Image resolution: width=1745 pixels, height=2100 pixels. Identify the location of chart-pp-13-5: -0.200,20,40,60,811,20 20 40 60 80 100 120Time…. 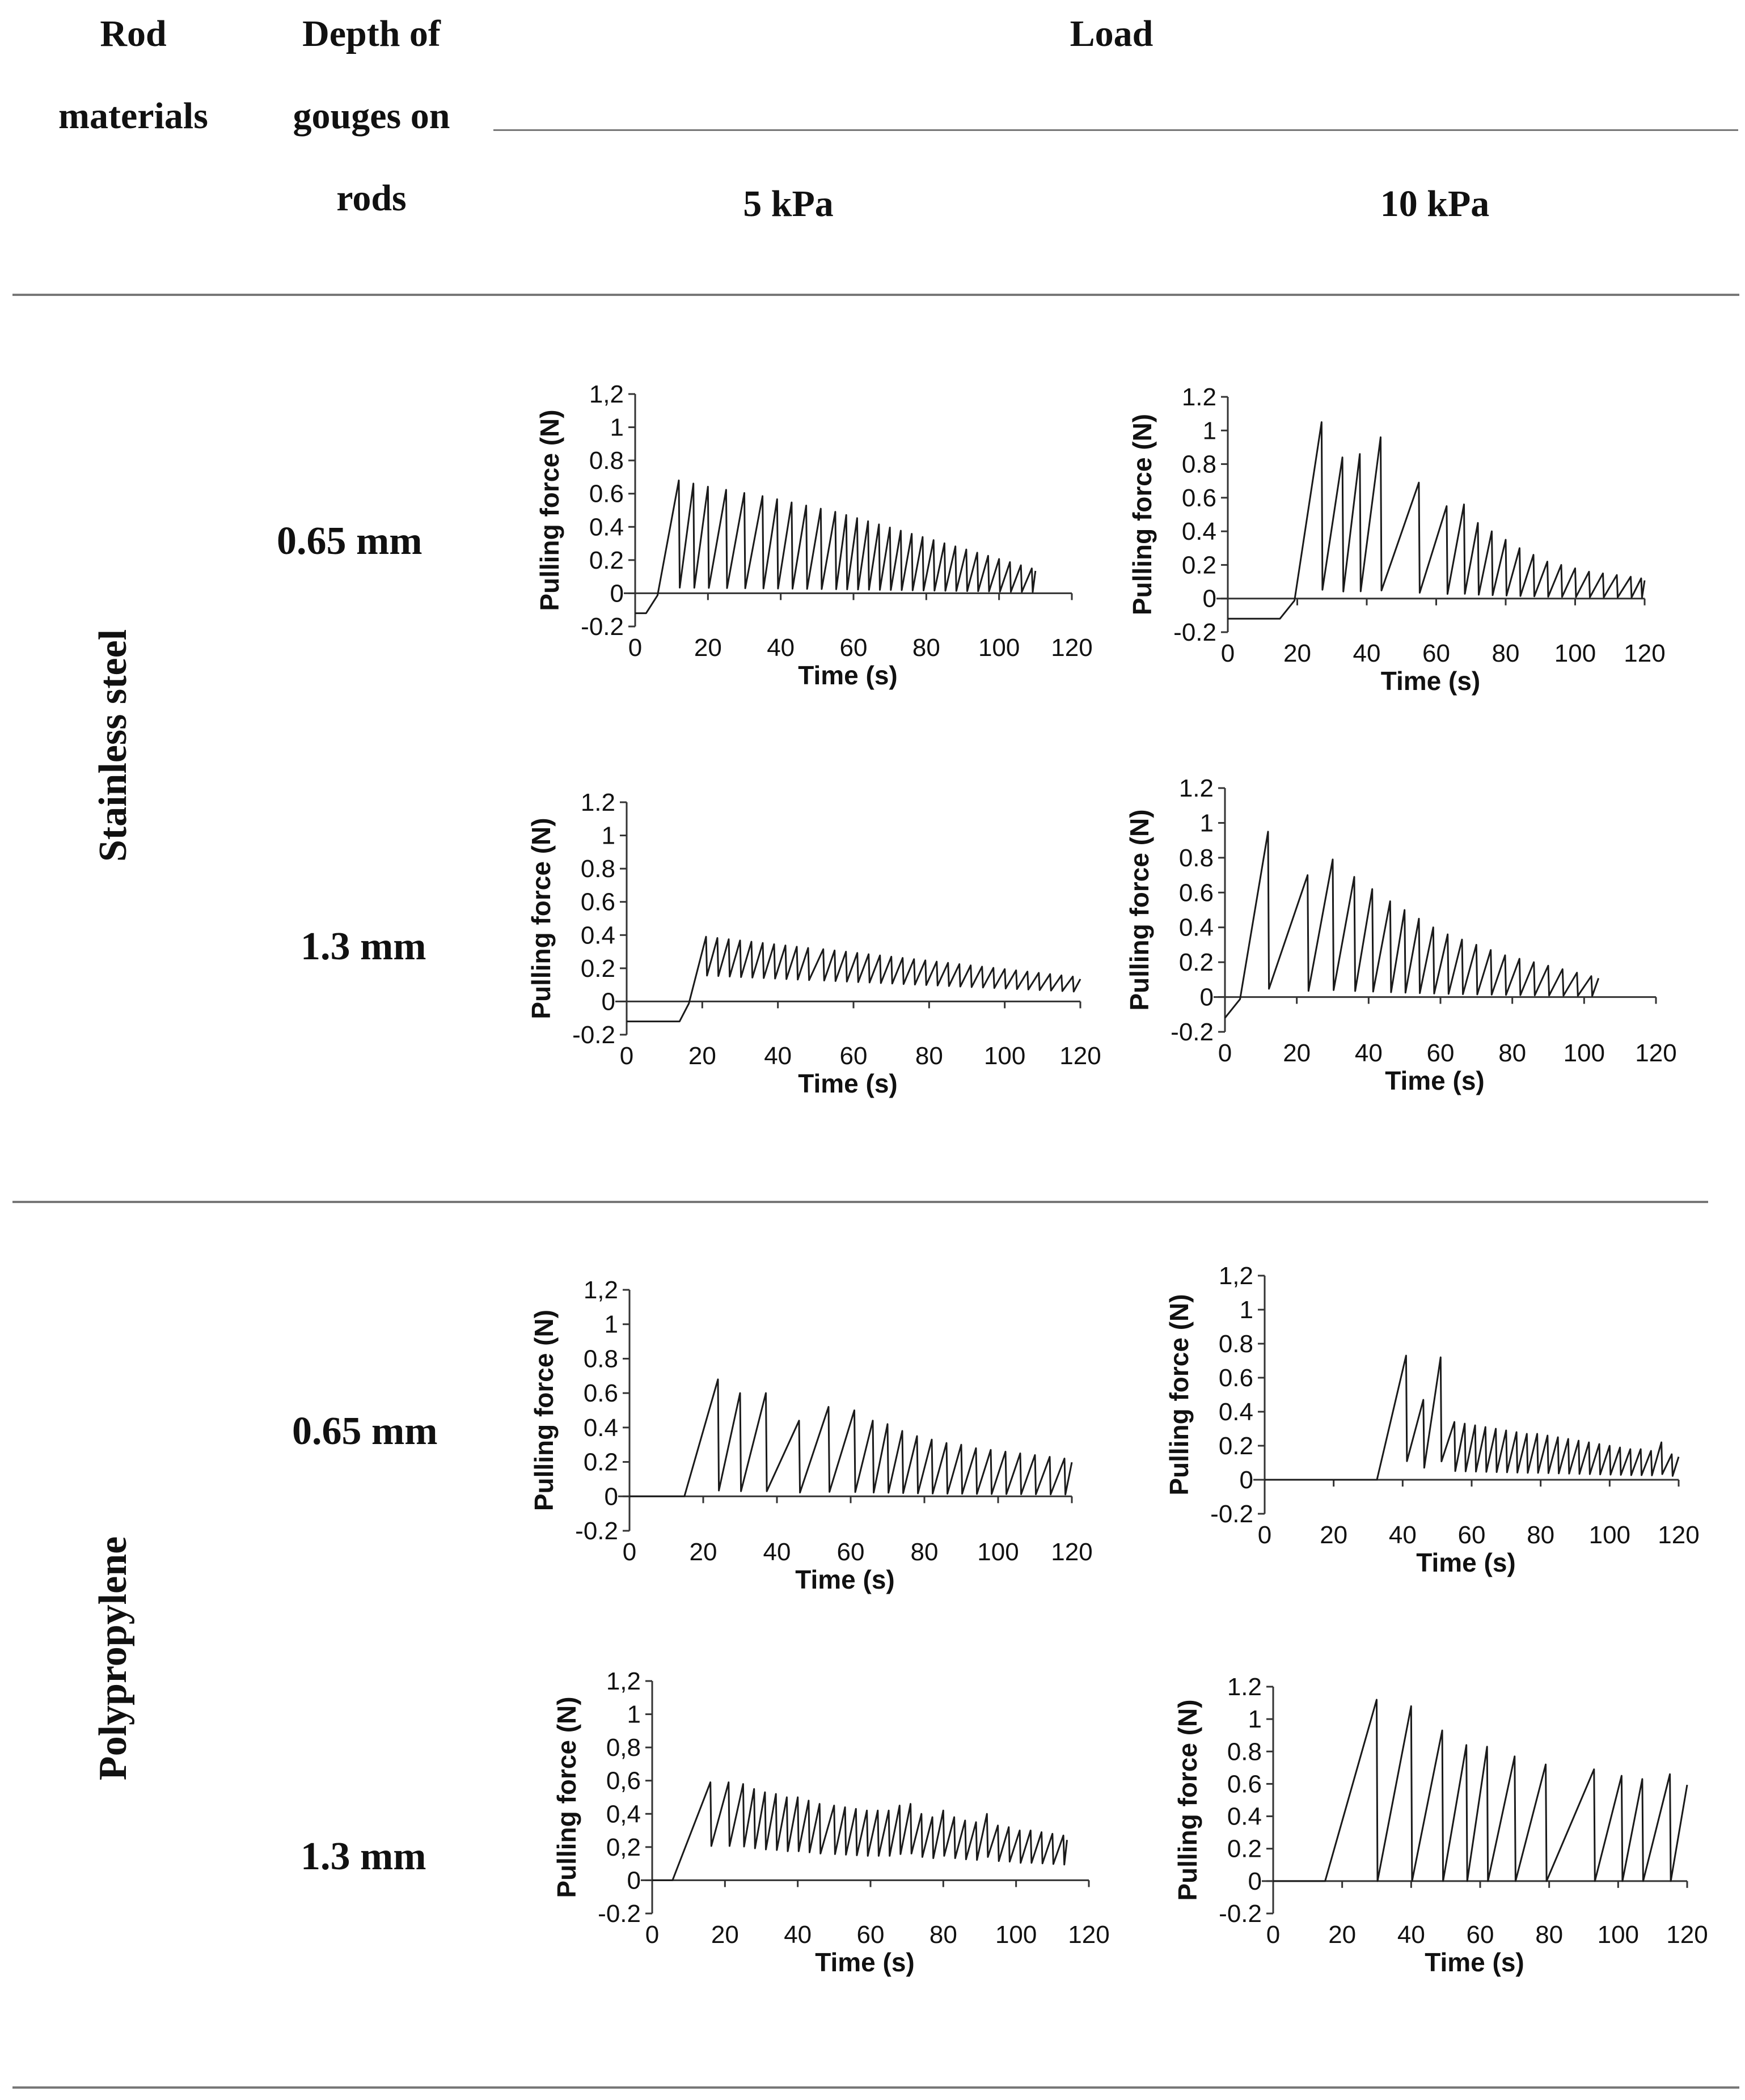
(831, 1822).